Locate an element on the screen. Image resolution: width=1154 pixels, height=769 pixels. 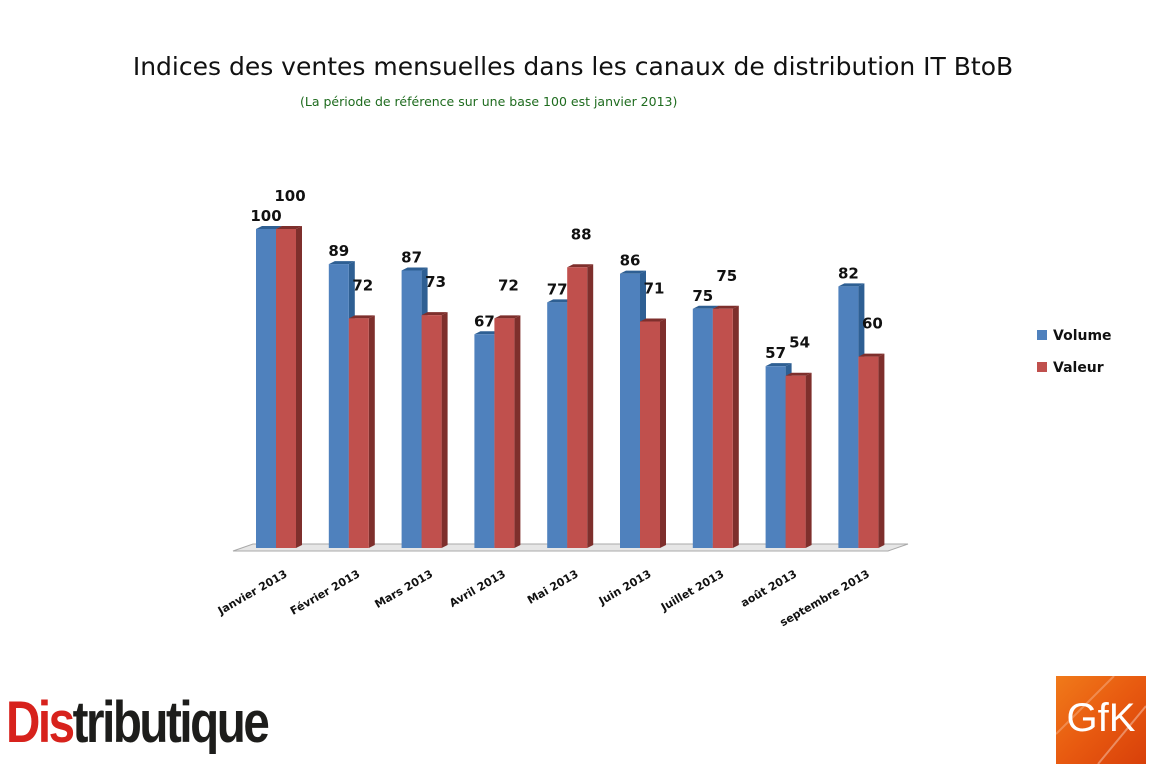
x-tick-label: Janvier 2013 is located at coordinates (252, 592).